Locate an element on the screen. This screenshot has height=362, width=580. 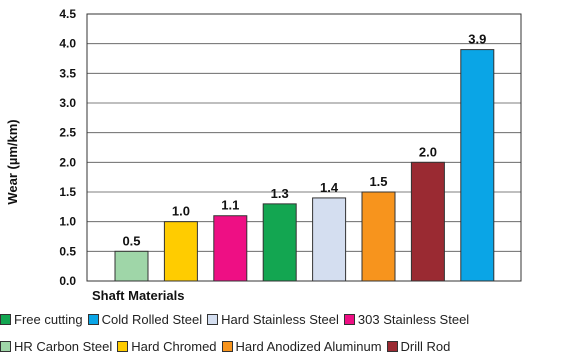
bar-value-label: 1.3 is located at coordinates (280, 193).